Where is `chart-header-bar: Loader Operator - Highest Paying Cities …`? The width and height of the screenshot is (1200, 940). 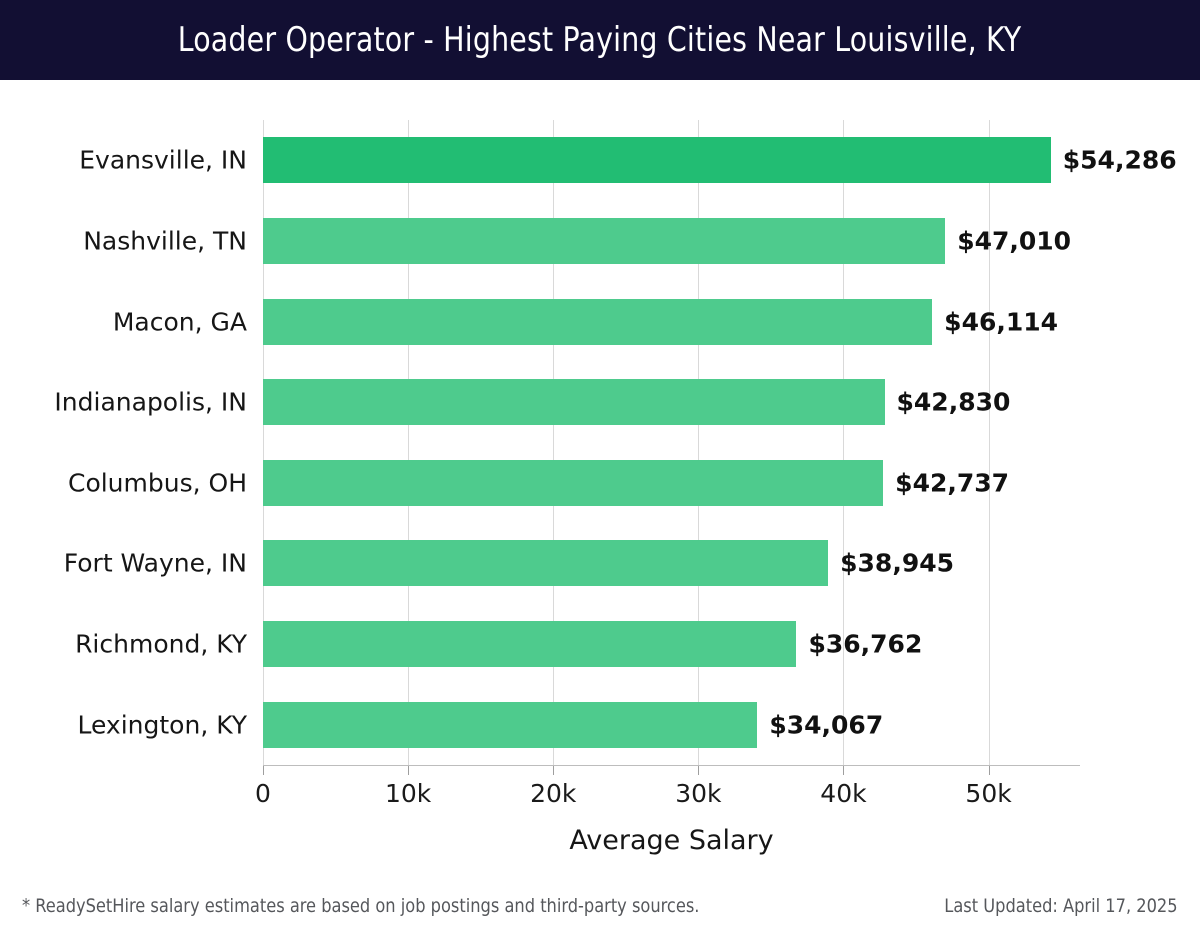
chart-header-bar: Loader Operator - Highest Paying Cities … is located at coordinates (600, 40).